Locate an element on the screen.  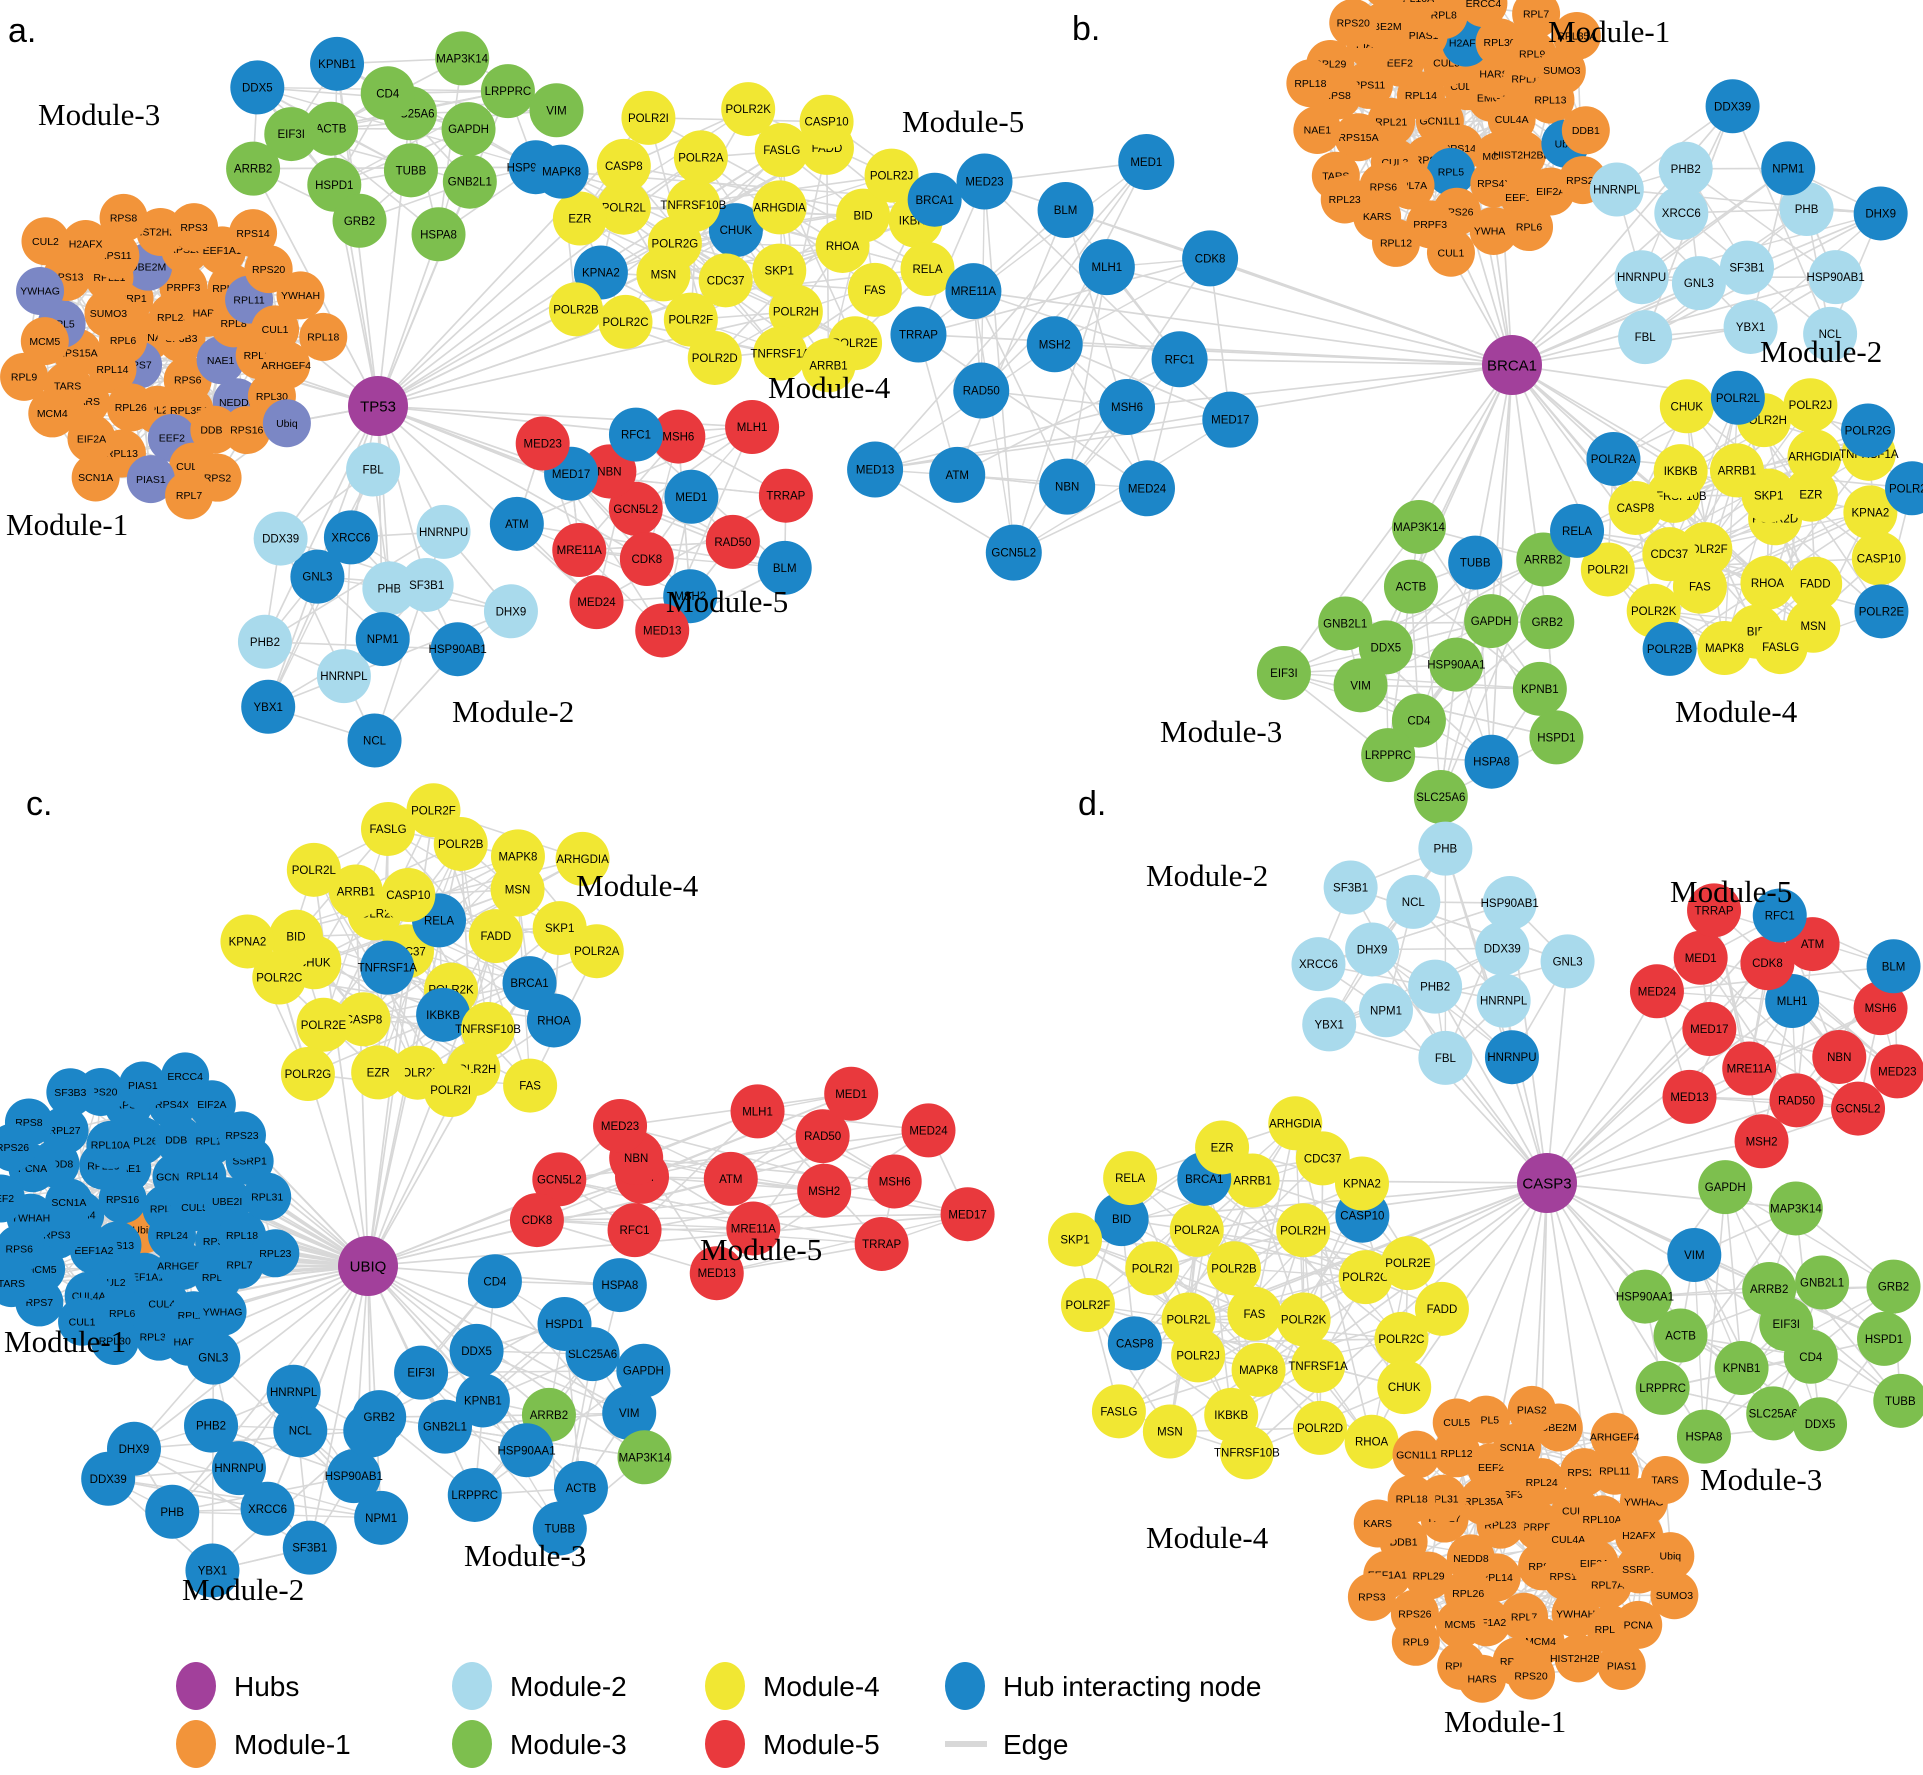
node-label: FAS is located at coordinates (875, 291).